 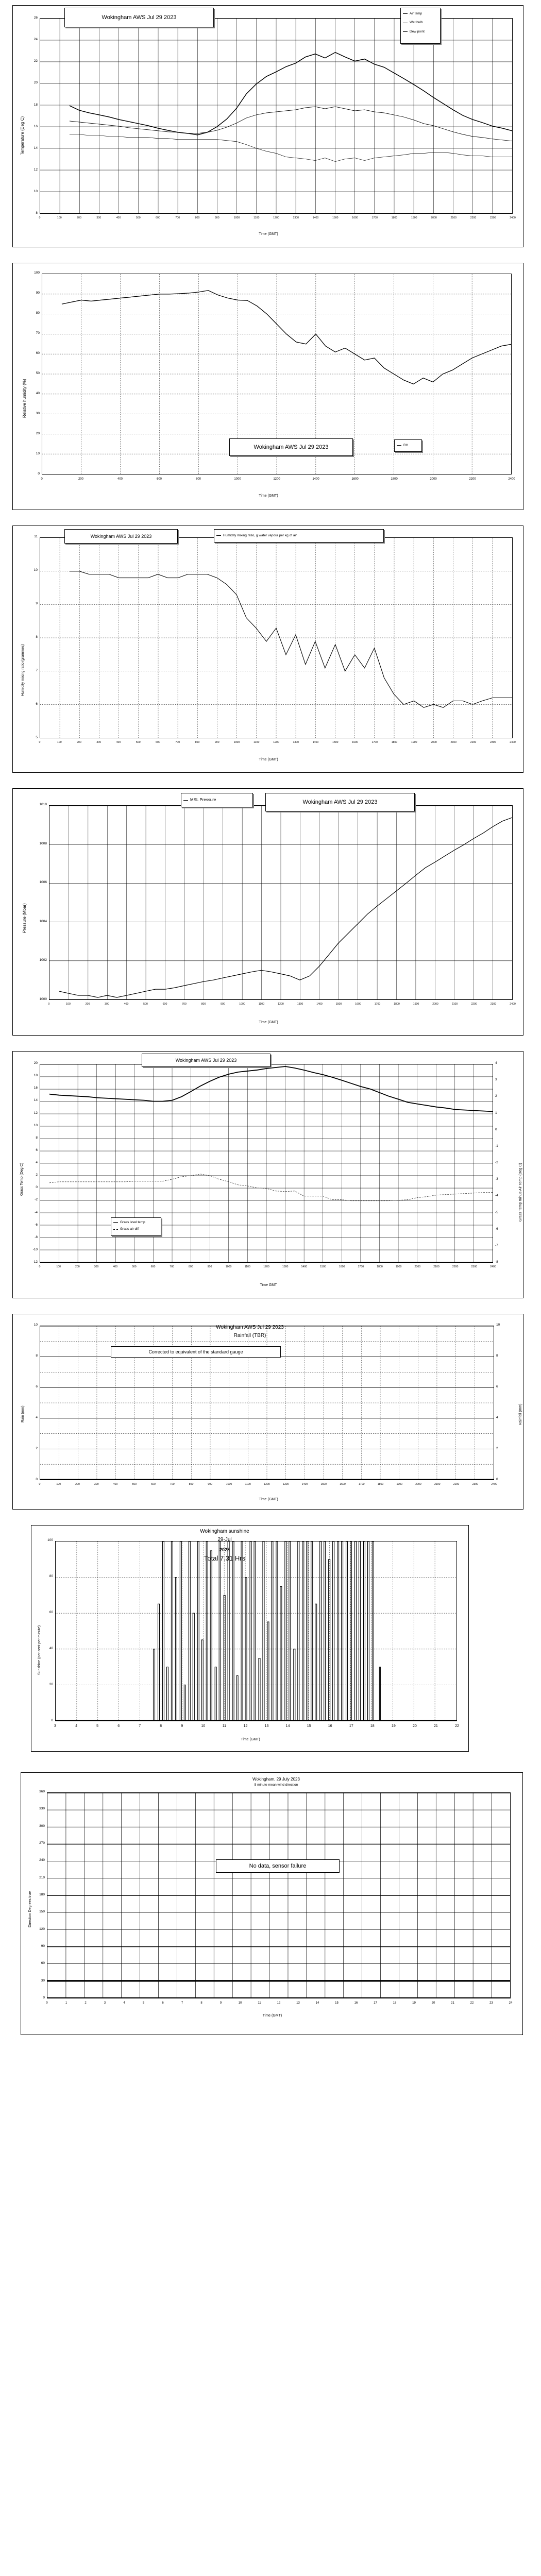 What do you see at coordinates (245, 1726) in the screenshot?
I see `x-tick: 12` at bounding box center [245, 1726].